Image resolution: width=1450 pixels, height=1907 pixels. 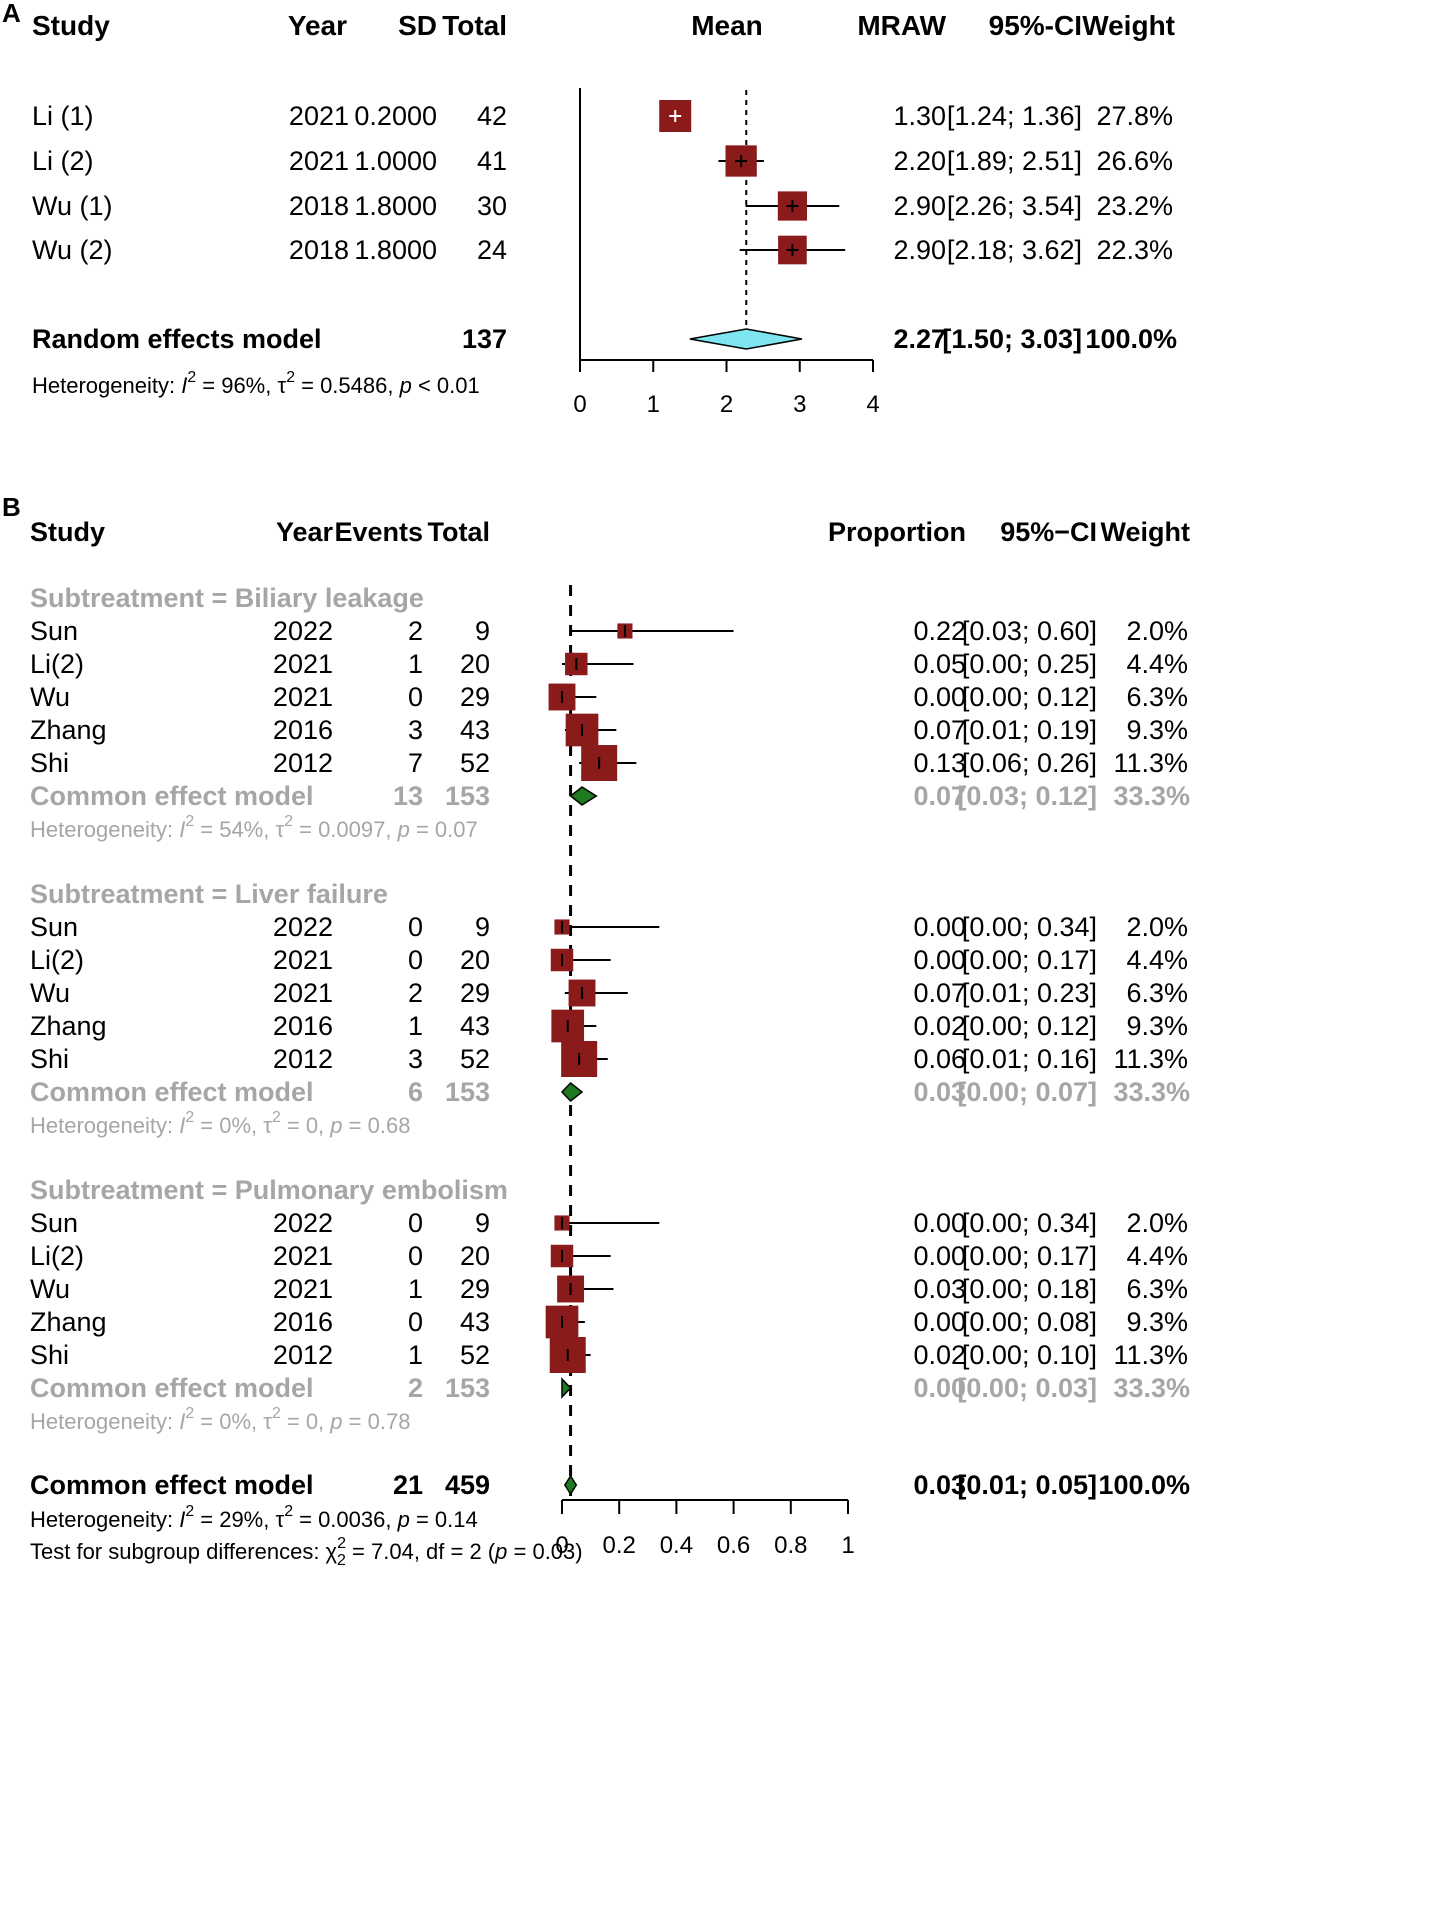 What do you see at coordinates (446, 385) in the screenshot?
I see `p-value: < 0.01` at bounding box center [446, 385].